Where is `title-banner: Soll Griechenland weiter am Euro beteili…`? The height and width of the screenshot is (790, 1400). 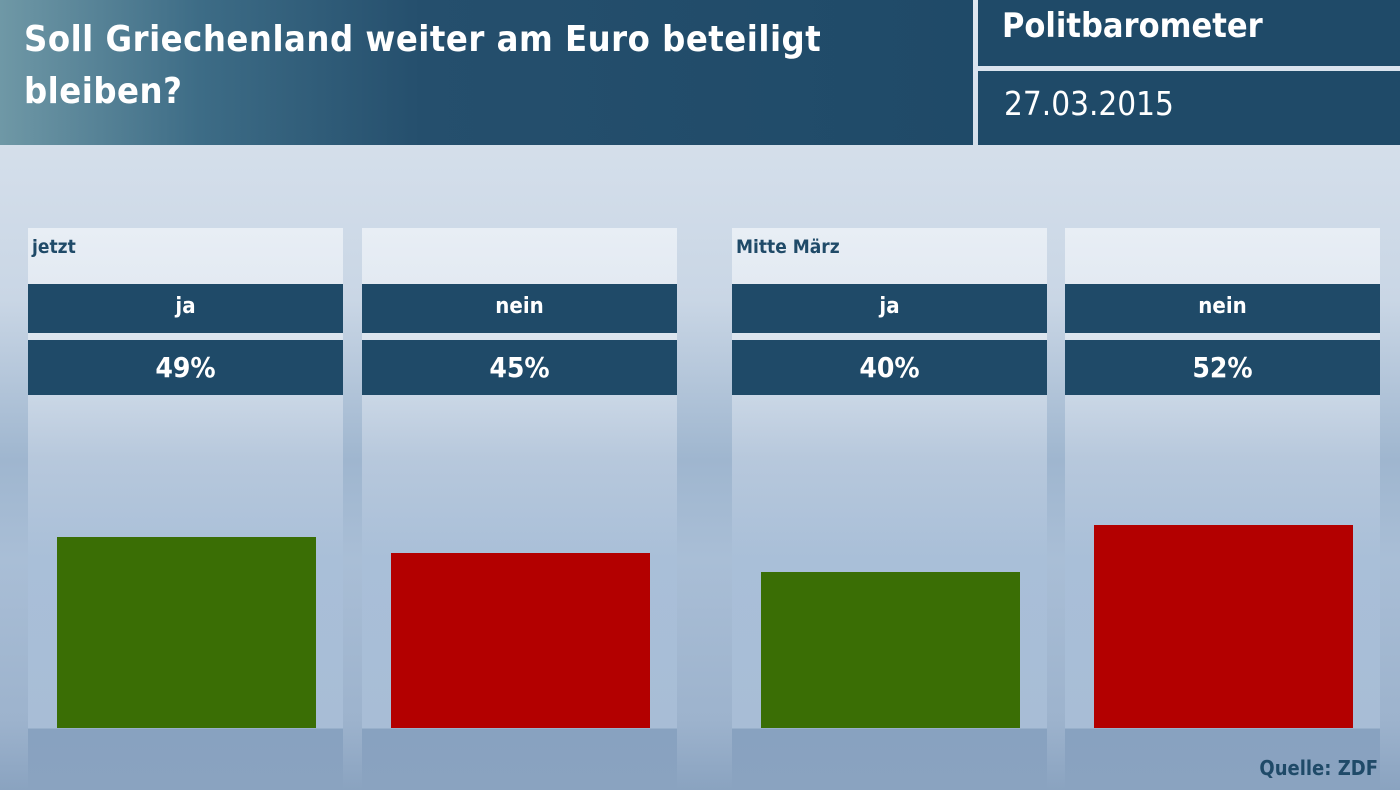 title-banner: Soll Griechenland weiter am Euro beteili… is located at coordinates (486, 72).